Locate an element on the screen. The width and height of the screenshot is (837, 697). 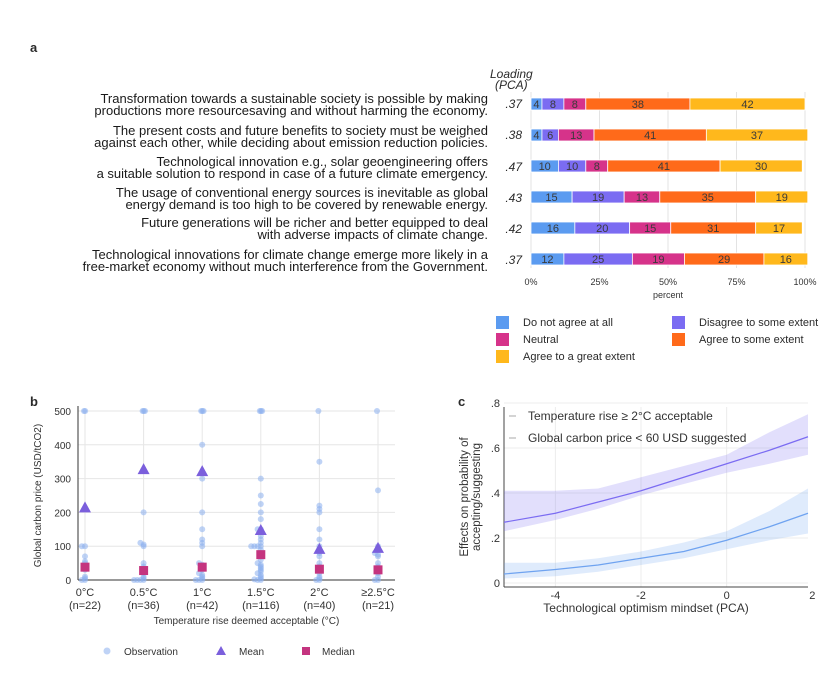
loading-value-6: .37 is located at coordinates (513, 260).